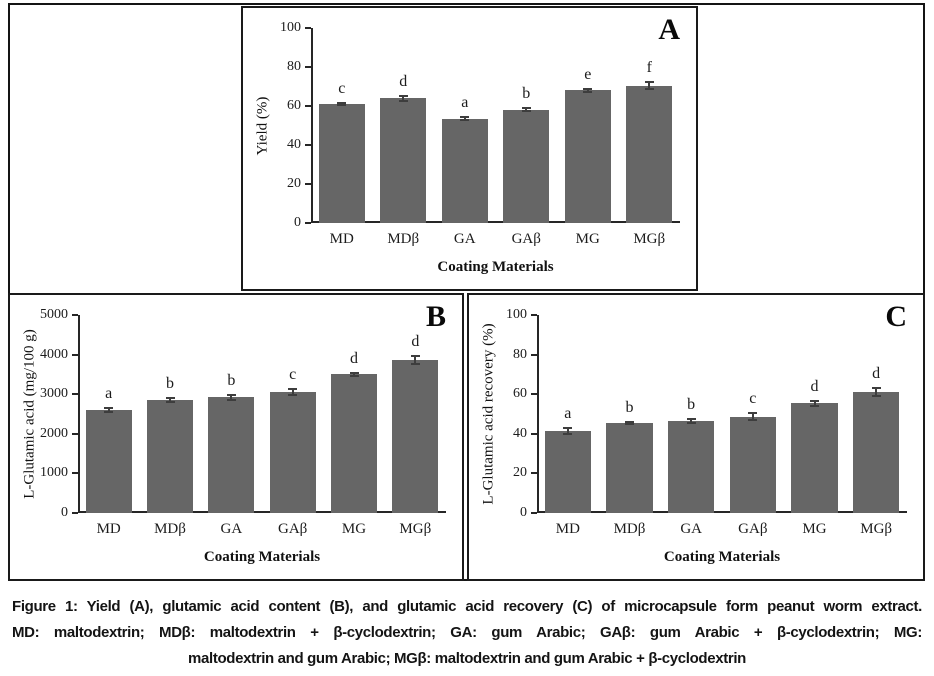 This screenshot has height=676, width=934. What do you see at coordinates (294, 144) in the screenshot?
I see `y-tick-label: 40` at bounding box center [294, 144].